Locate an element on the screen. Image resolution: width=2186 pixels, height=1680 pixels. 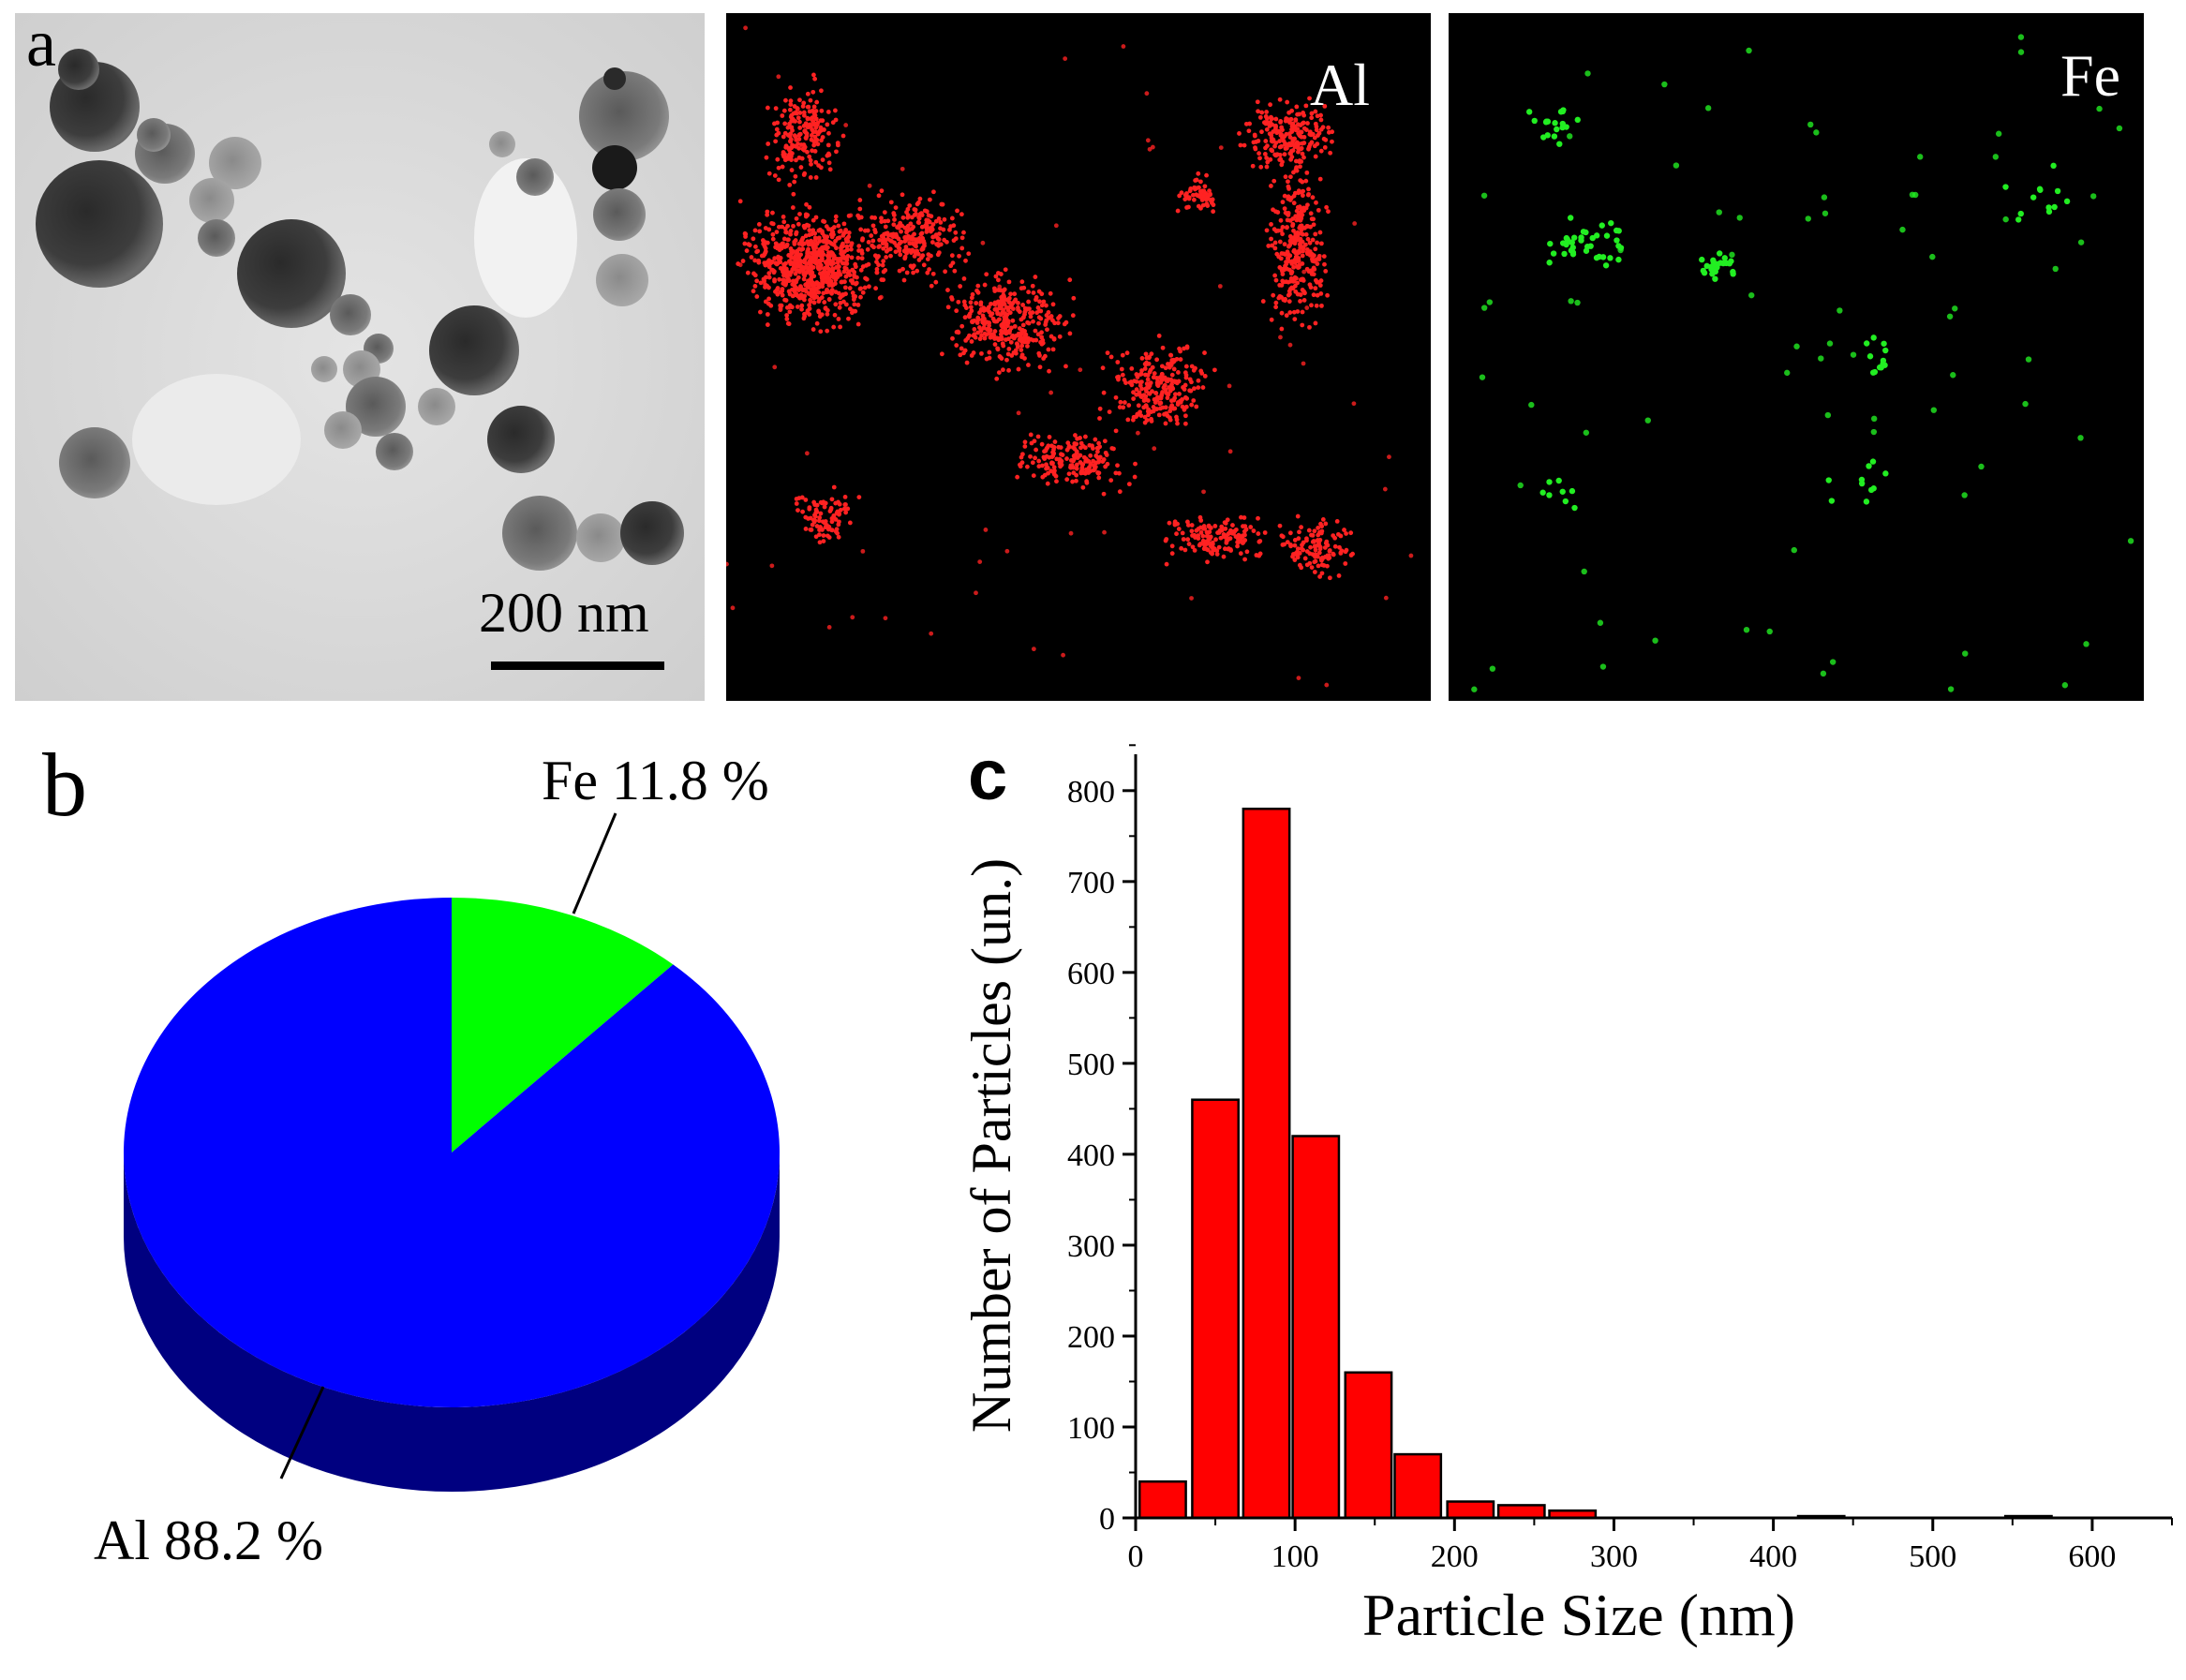
x-tick-label: 500 is located at coordinates (1932, 1556).